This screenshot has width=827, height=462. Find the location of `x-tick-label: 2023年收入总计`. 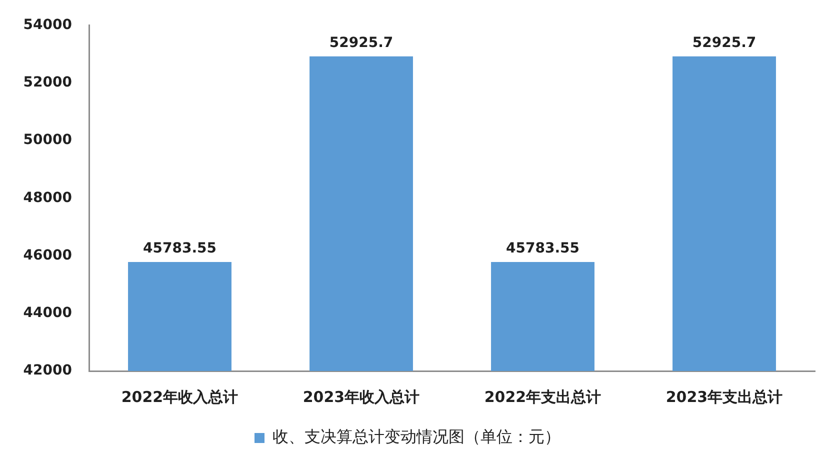

x-tick-label: 2023年收入总计 is located at coordinates (361, 397).